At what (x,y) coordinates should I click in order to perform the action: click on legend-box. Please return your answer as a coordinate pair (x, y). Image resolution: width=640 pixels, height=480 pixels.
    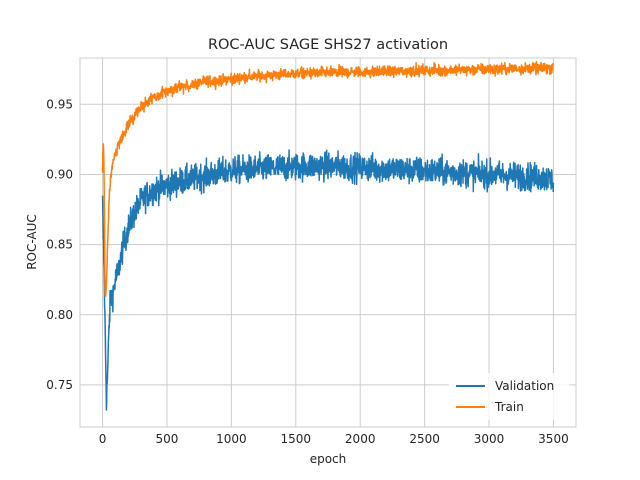
    Looking at the image, I should click on (509, 396).